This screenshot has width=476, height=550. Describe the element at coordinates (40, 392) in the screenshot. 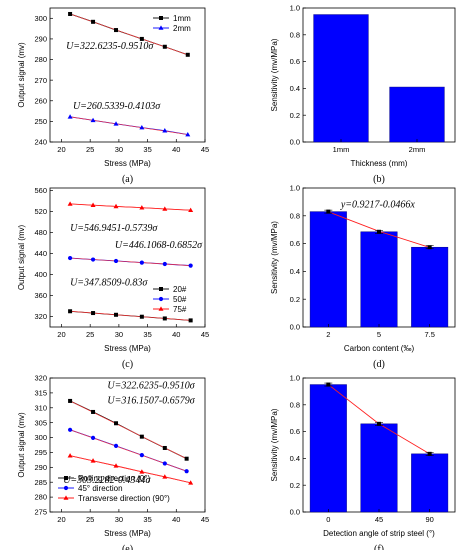

I see `y-tick-label: 315` at that location.